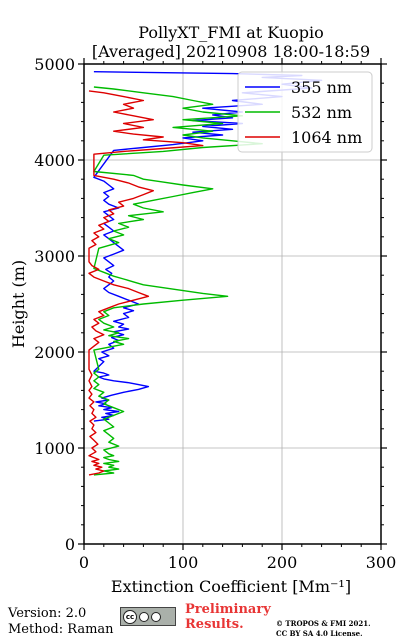 Image resolution: width=400 pixels, height=640 pixels. Describe the element at coordinates (156, 616) in the screenshot. I see `sa-icon` at that location.